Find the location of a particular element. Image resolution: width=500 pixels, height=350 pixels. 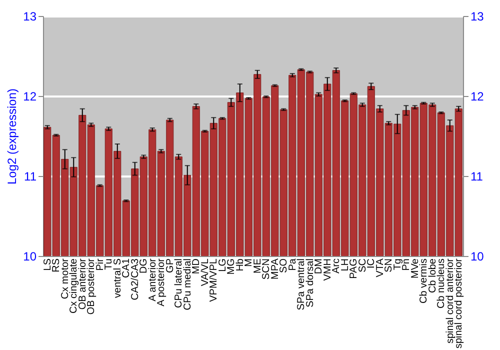

x-tick-label: ventral S is located at coordinates (118, 278).